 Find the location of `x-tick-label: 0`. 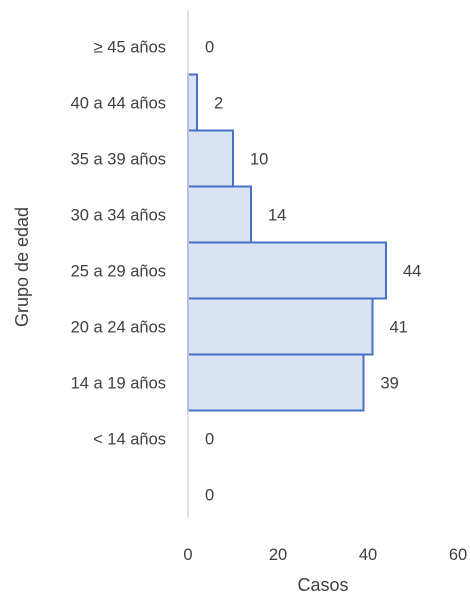

x-tick-label: 0 is located at coordinates (187, 555).